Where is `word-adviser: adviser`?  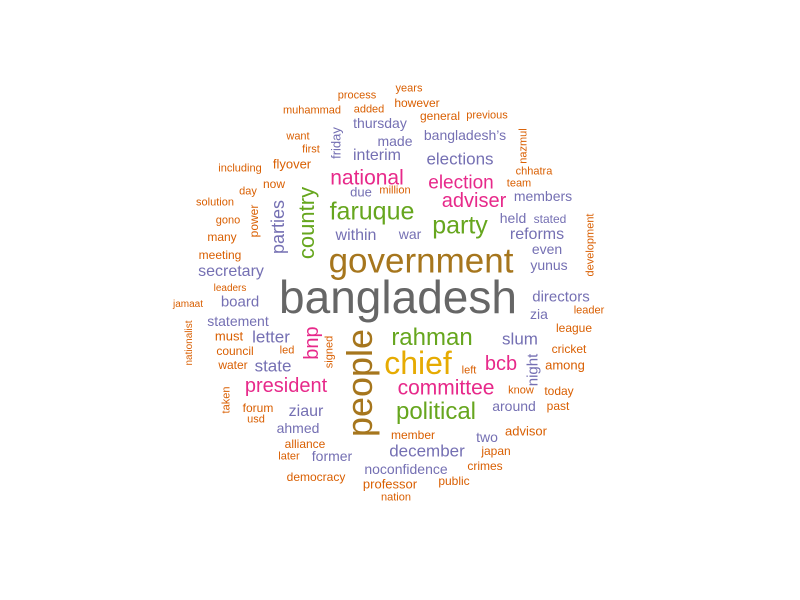
word-adviser: adviser is located at coordinates (474, 201).